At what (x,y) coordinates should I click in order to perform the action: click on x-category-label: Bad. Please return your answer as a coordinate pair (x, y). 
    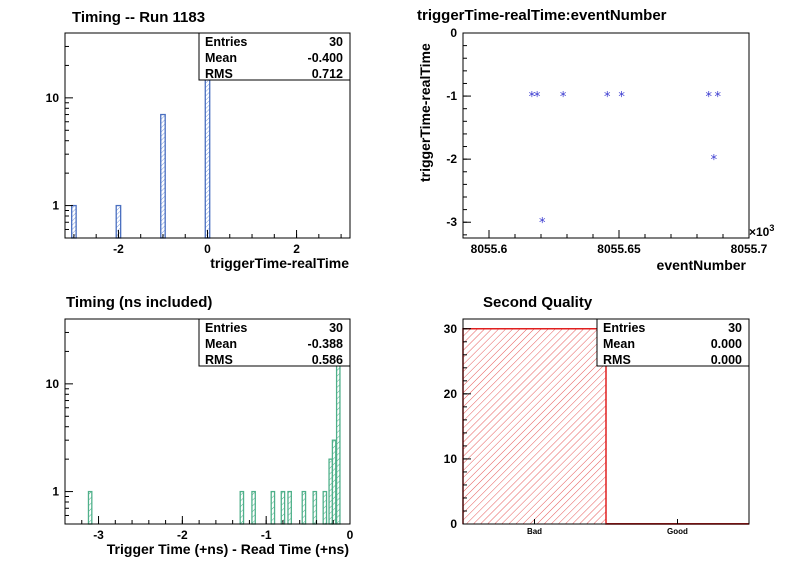
    Looking at the image, I should click on (534, 531).